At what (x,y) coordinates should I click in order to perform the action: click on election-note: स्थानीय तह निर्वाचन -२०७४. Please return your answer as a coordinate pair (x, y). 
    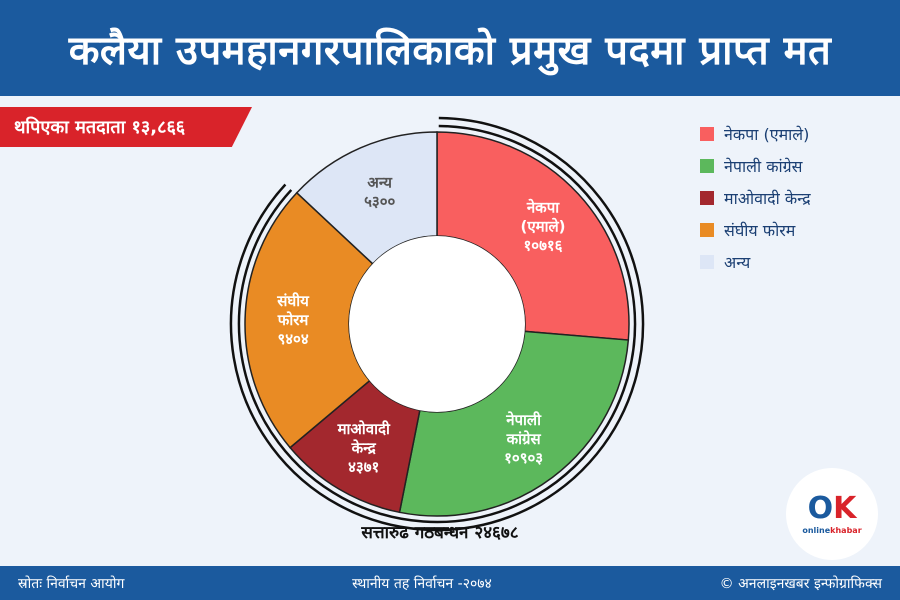
    Looking at the image, I should click on (422, 583).